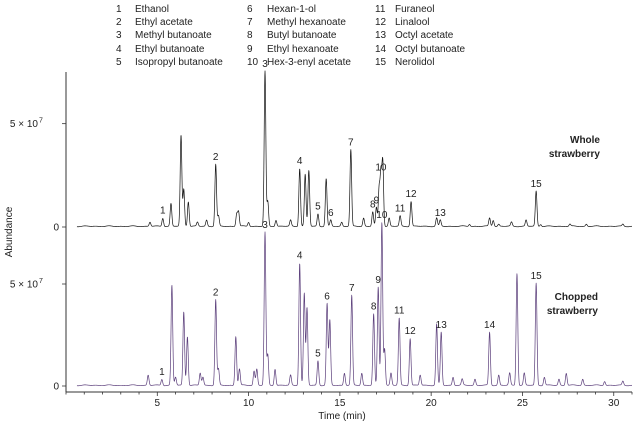 The height and width of the screenshot is (425, 640). I want to click on legend-item-name: Hexan-1-ol, so click(291, 9).